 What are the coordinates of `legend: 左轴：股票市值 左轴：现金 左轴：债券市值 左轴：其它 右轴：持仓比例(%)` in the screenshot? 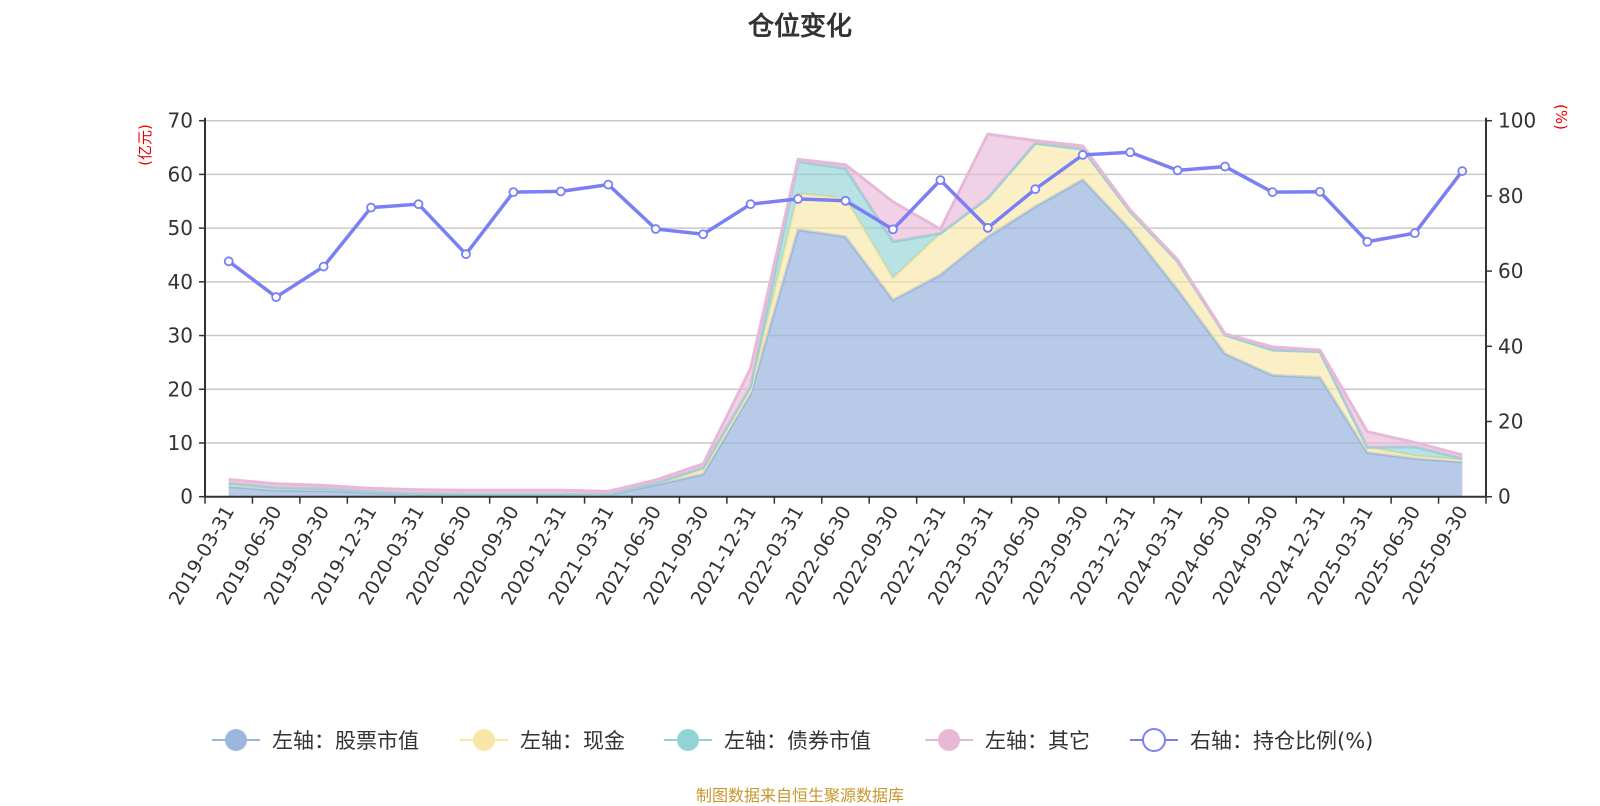 It's located at (792, 740).